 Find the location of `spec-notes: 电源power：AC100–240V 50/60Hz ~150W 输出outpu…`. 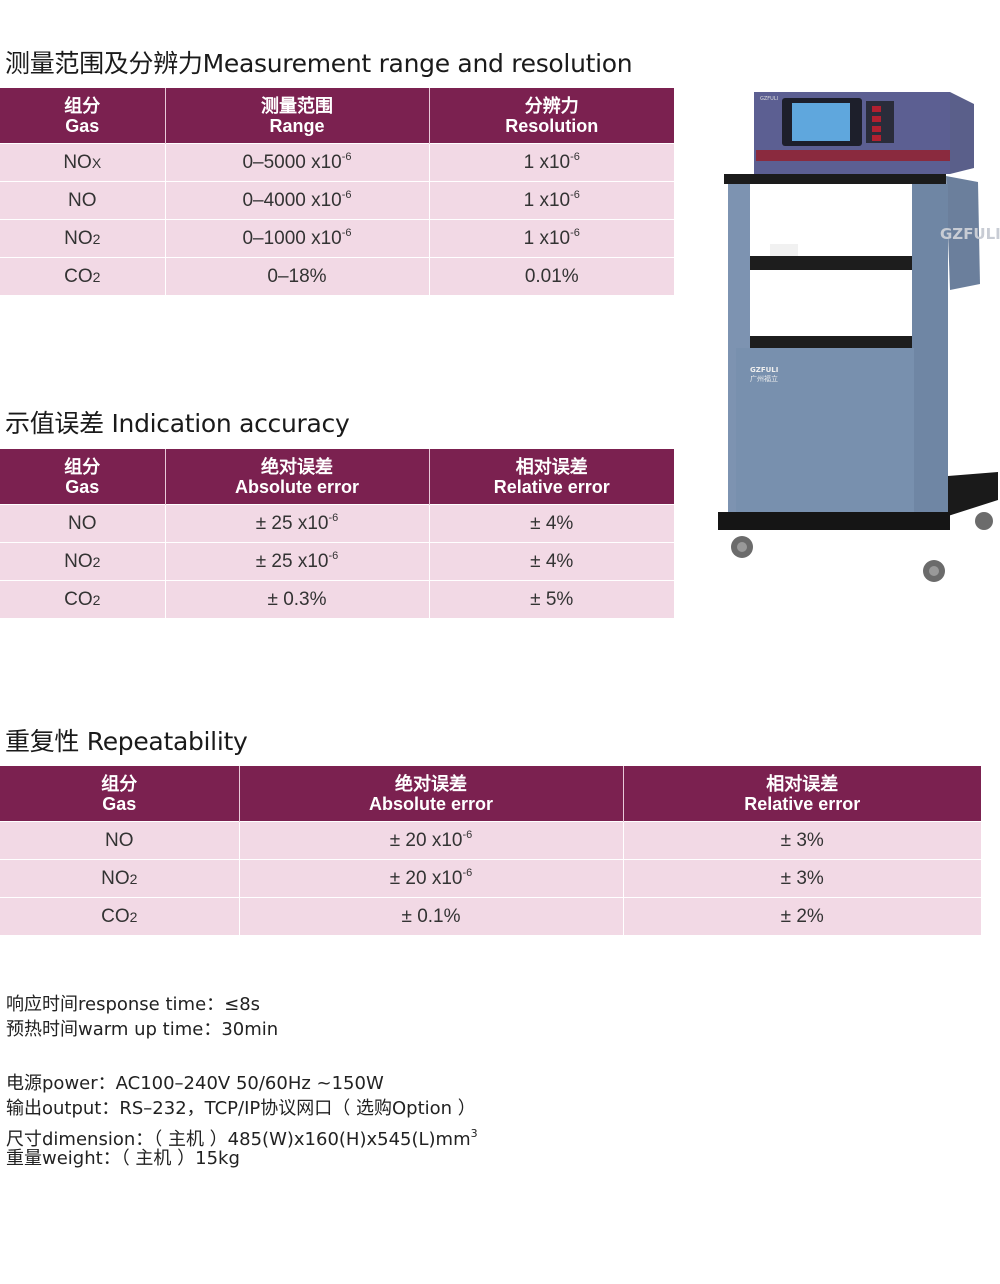

spec-notes: 电源power：AC100–240V 50/60Hz ~150W 输出outpu… is located at coordinates (242, 1121).